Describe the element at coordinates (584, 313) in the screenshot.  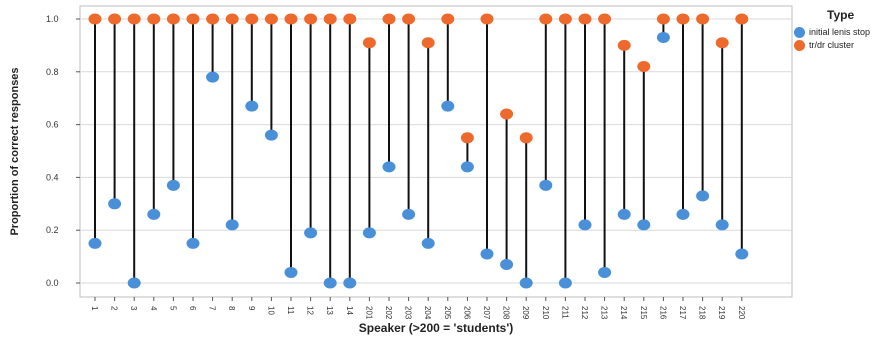
I see `x-tick-label: 212` at that location.